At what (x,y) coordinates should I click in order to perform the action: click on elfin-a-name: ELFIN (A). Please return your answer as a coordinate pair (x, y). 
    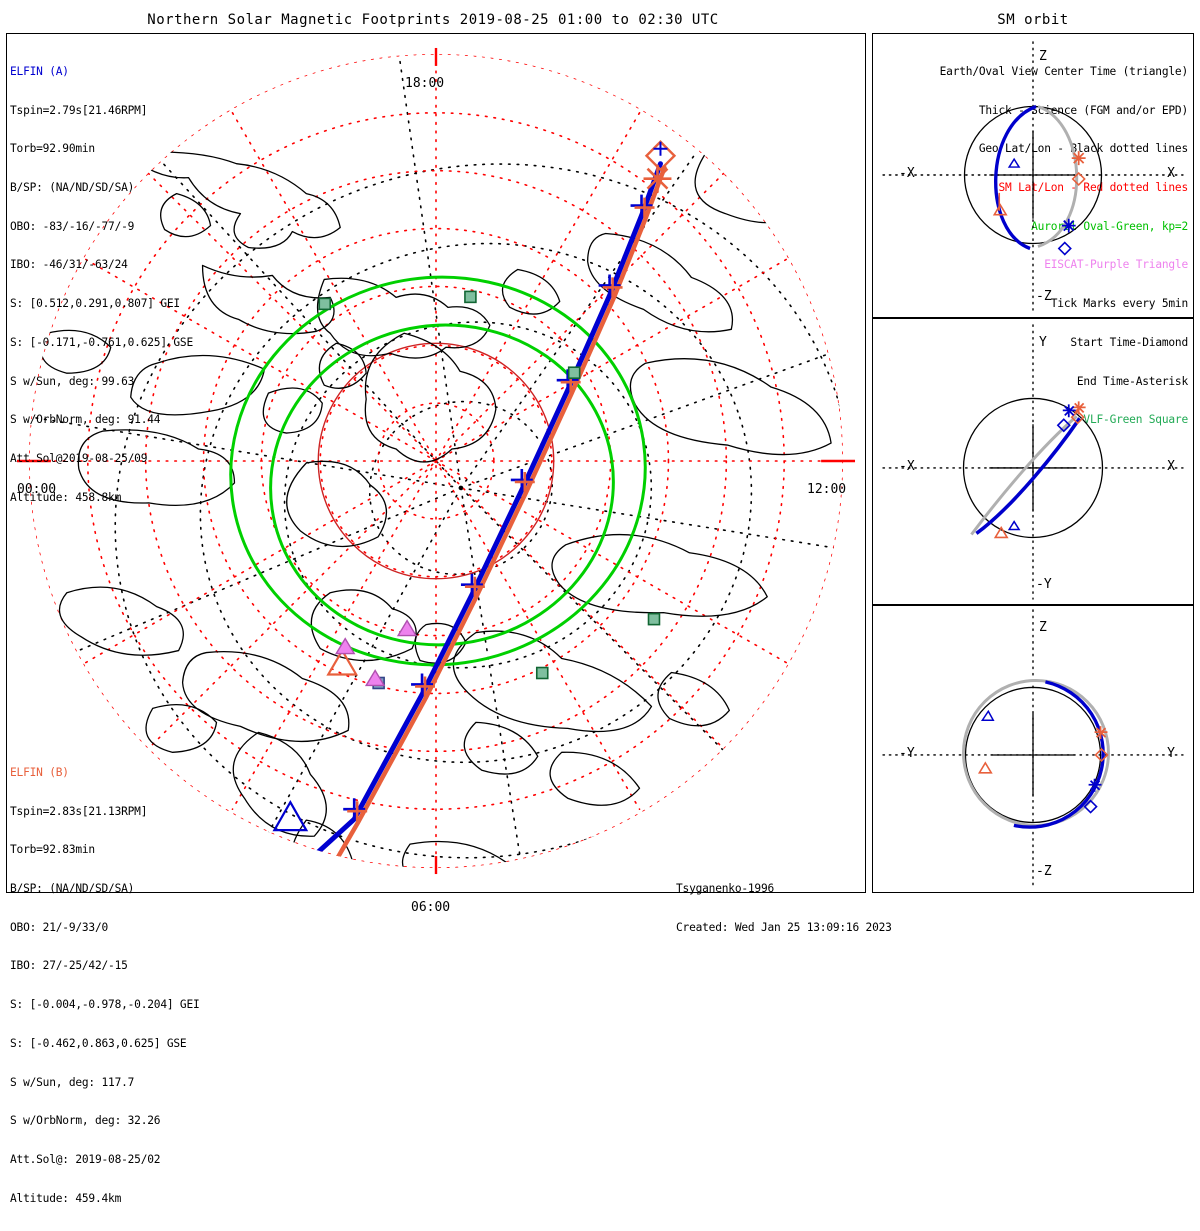
    Looking at the image, I should click on (39, 71).